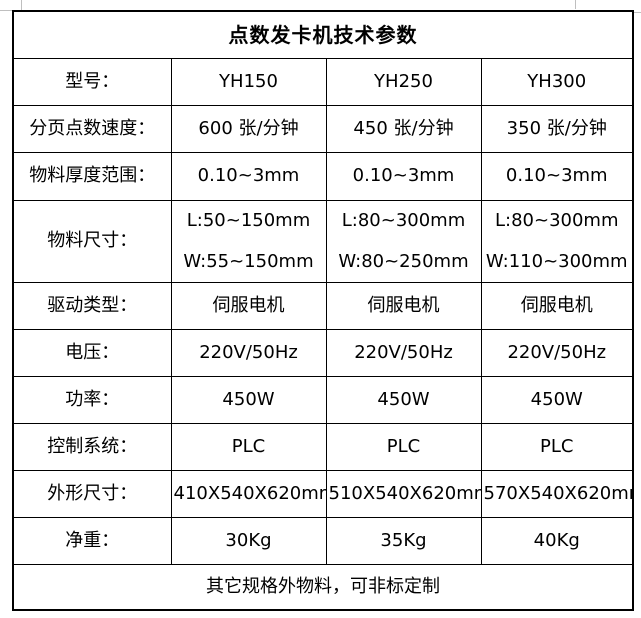 This screenshot has width=641, height=618. What do you see at coordinates (92, 128) in the screenshot?
I see `label-counting-speed: 分页点数速度：` at bounding box center [92, 128].